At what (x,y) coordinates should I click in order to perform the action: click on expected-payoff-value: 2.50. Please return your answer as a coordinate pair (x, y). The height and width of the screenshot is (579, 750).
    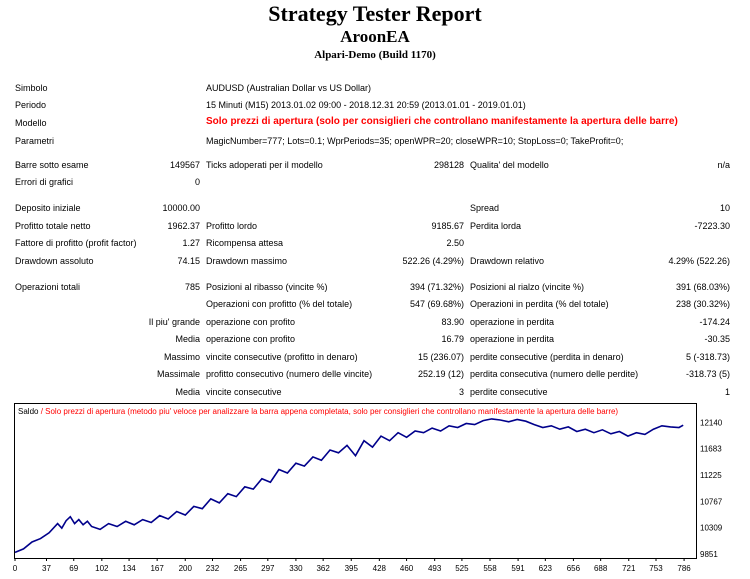
    Looking at the image, I should click on (455, 243).